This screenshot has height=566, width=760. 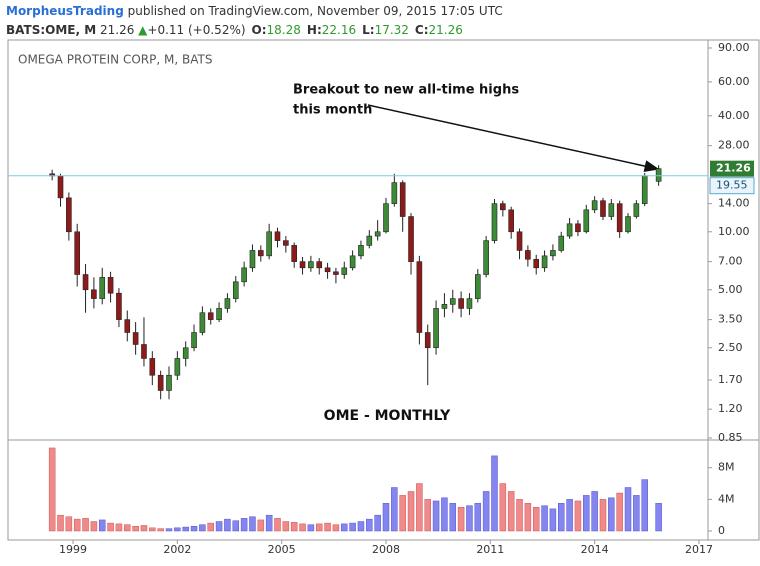 What do you see at coordinates (734, 203) in the screenshot?
I see `y-tick-label: 14.00` at bounding box center [734, 203].